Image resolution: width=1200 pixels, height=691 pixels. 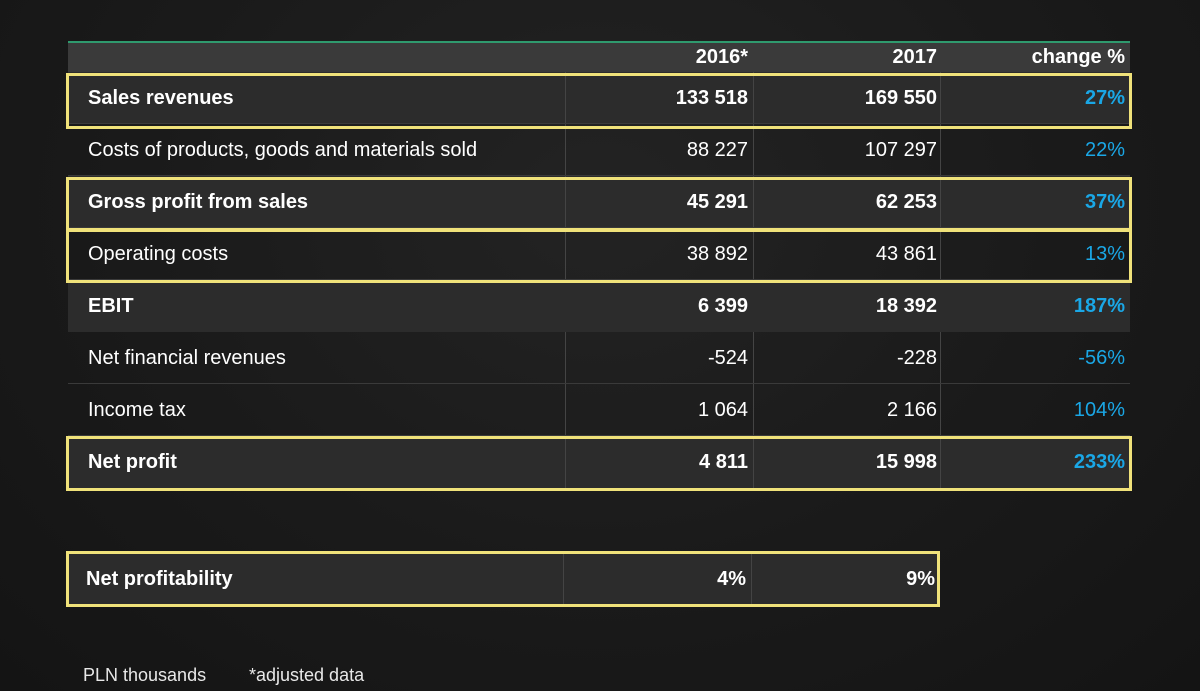 What do you see at coordinates (599, 462) in the screenshot?
I see `table-row-net-profit: Net profit 4 811 15 998 233%` at bounding box center [599, 462].